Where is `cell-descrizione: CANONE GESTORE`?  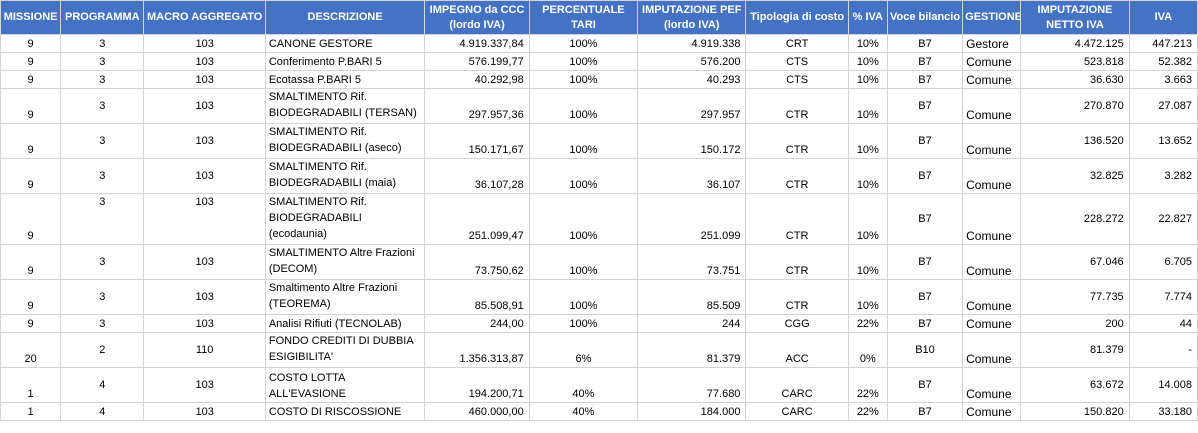 cell-descrizione: CANONE GESTORE is located at coordinates (345, 43).